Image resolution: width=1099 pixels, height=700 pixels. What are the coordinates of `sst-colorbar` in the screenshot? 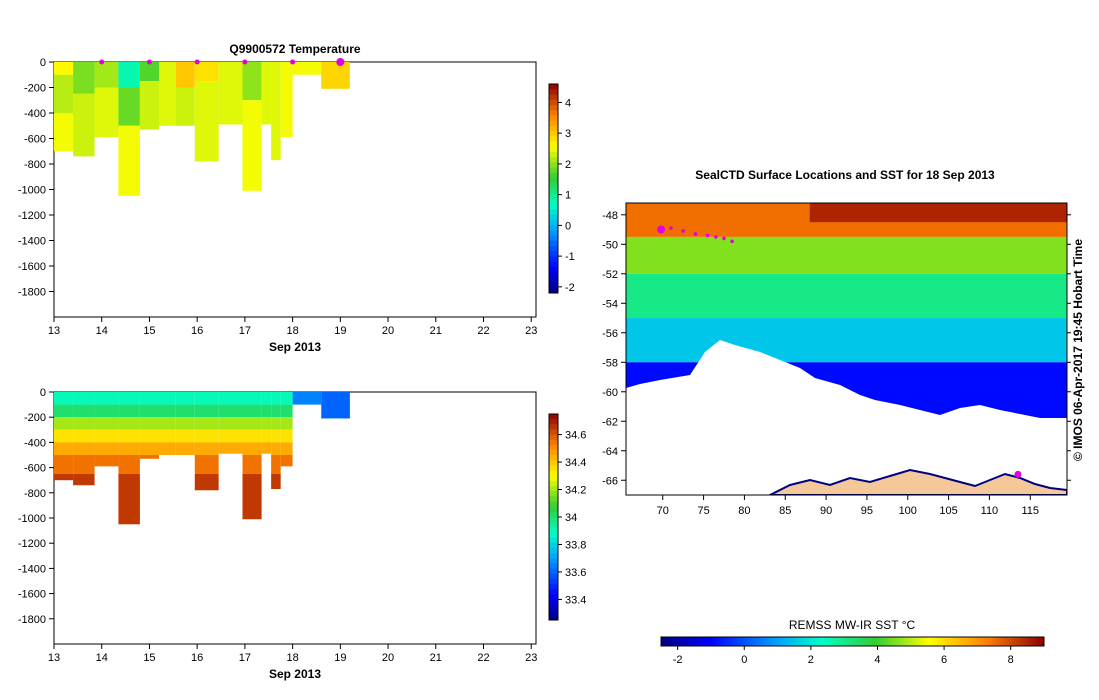 It's located at (852, 641).